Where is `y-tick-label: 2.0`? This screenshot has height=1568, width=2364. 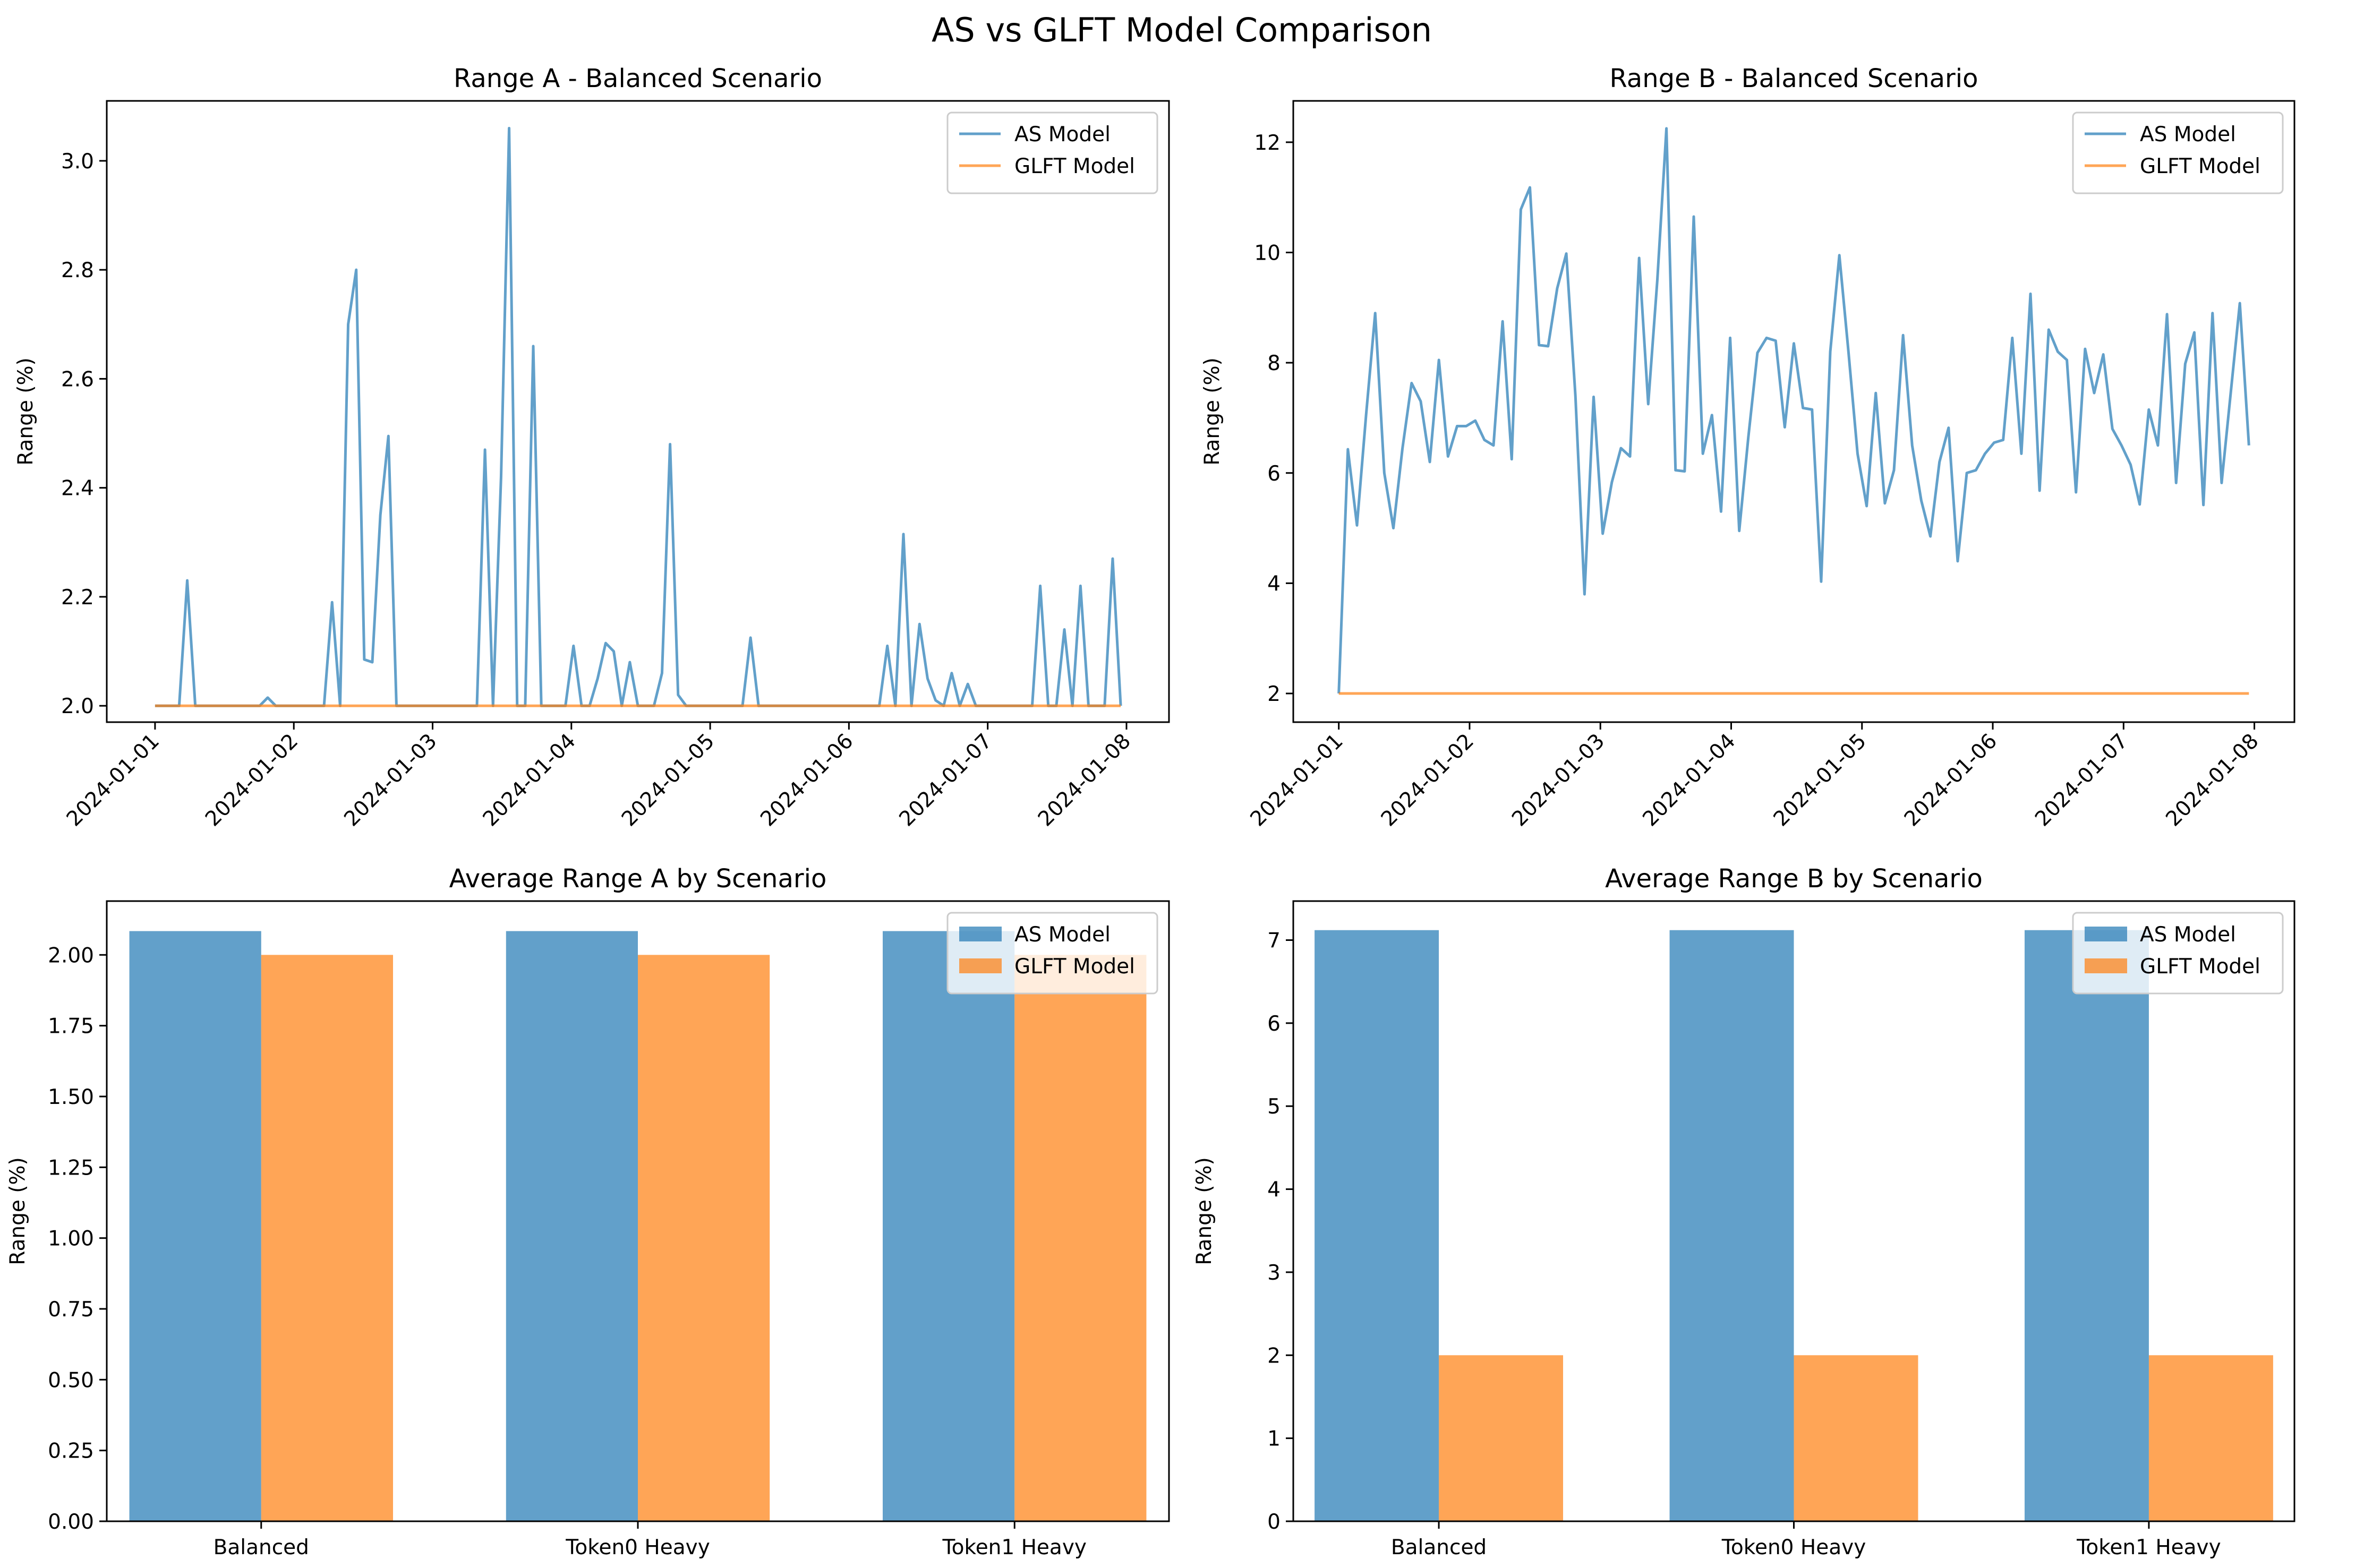
y-tick-label: 2.0 is located at coordinates (77, 706).